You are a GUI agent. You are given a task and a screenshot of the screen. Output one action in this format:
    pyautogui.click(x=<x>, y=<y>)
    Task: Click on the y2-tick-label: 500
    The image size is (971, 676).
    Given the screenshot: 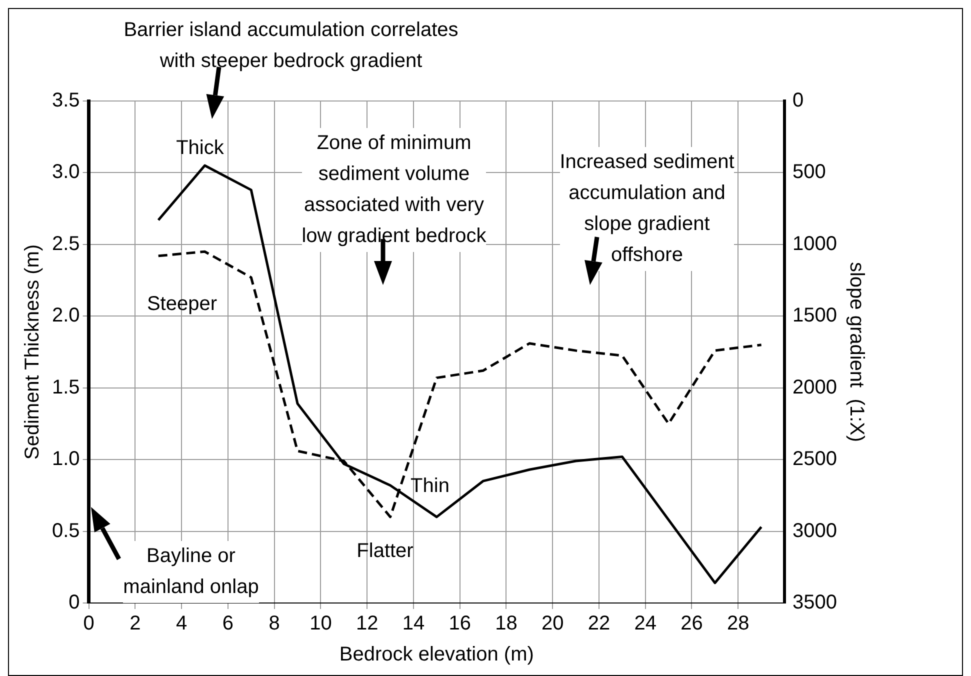 What is the action you would take?
    pyautogui.click(x=809, y=172)
    